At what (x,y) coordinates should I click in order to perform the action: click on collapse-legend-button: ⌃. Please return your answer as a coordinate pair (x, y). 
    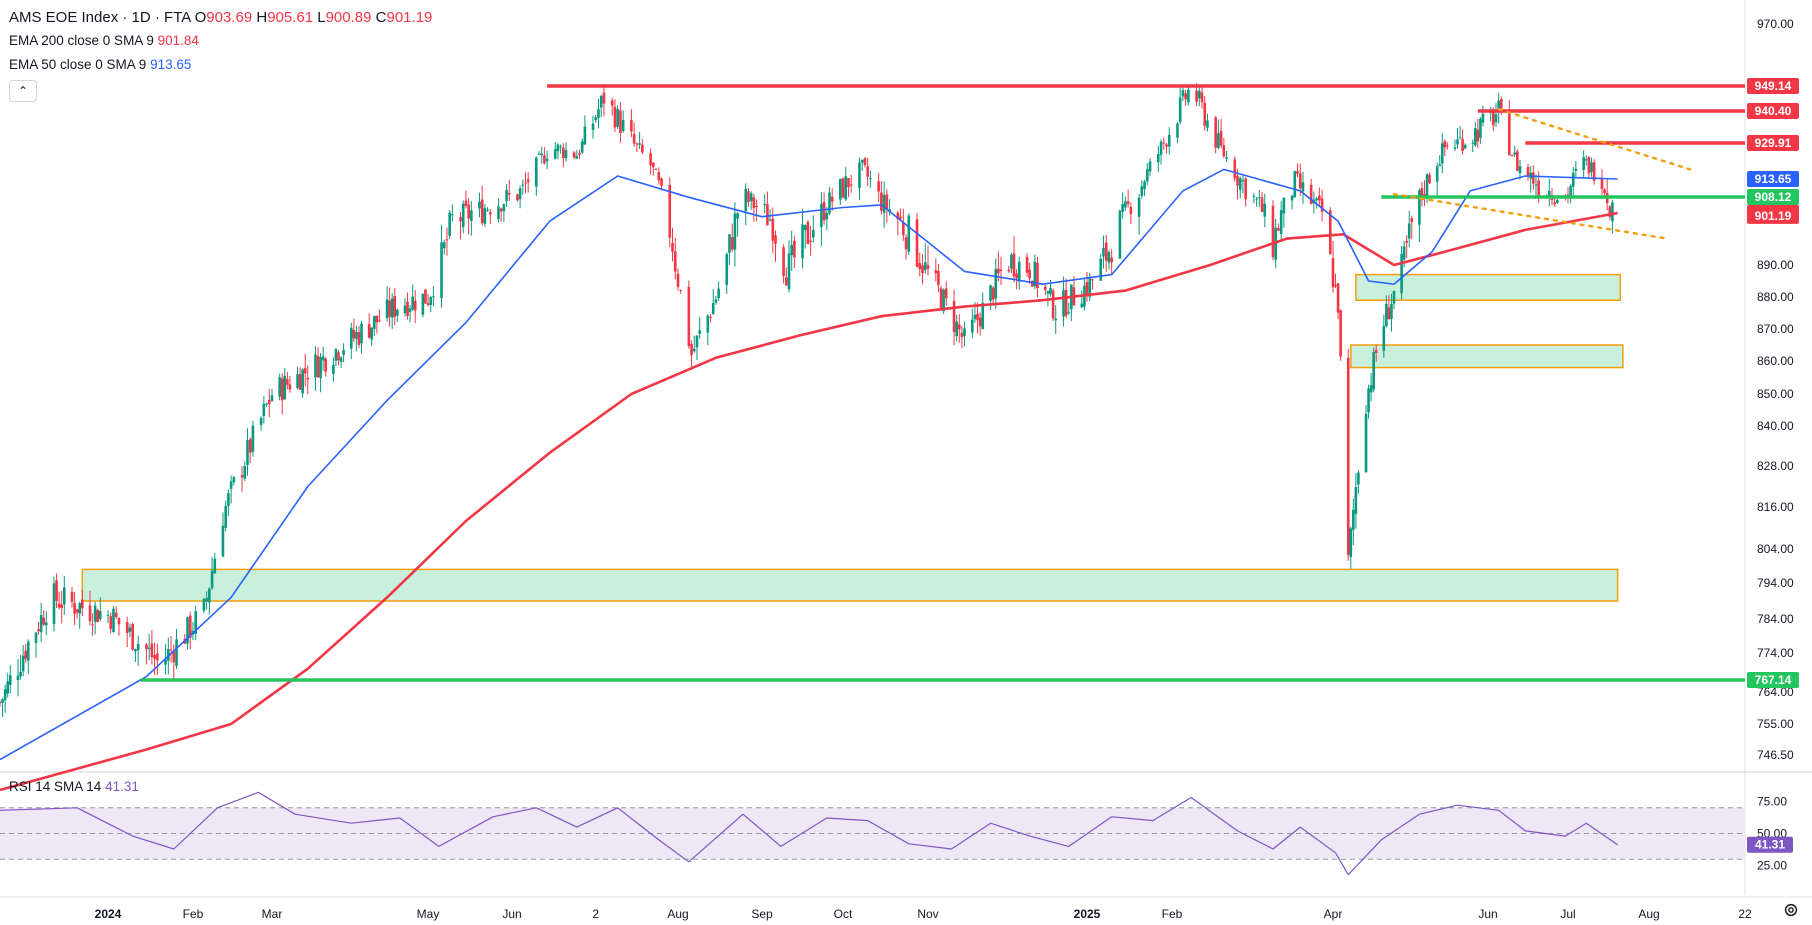
    Looking at the image, I should click on (23, 91).